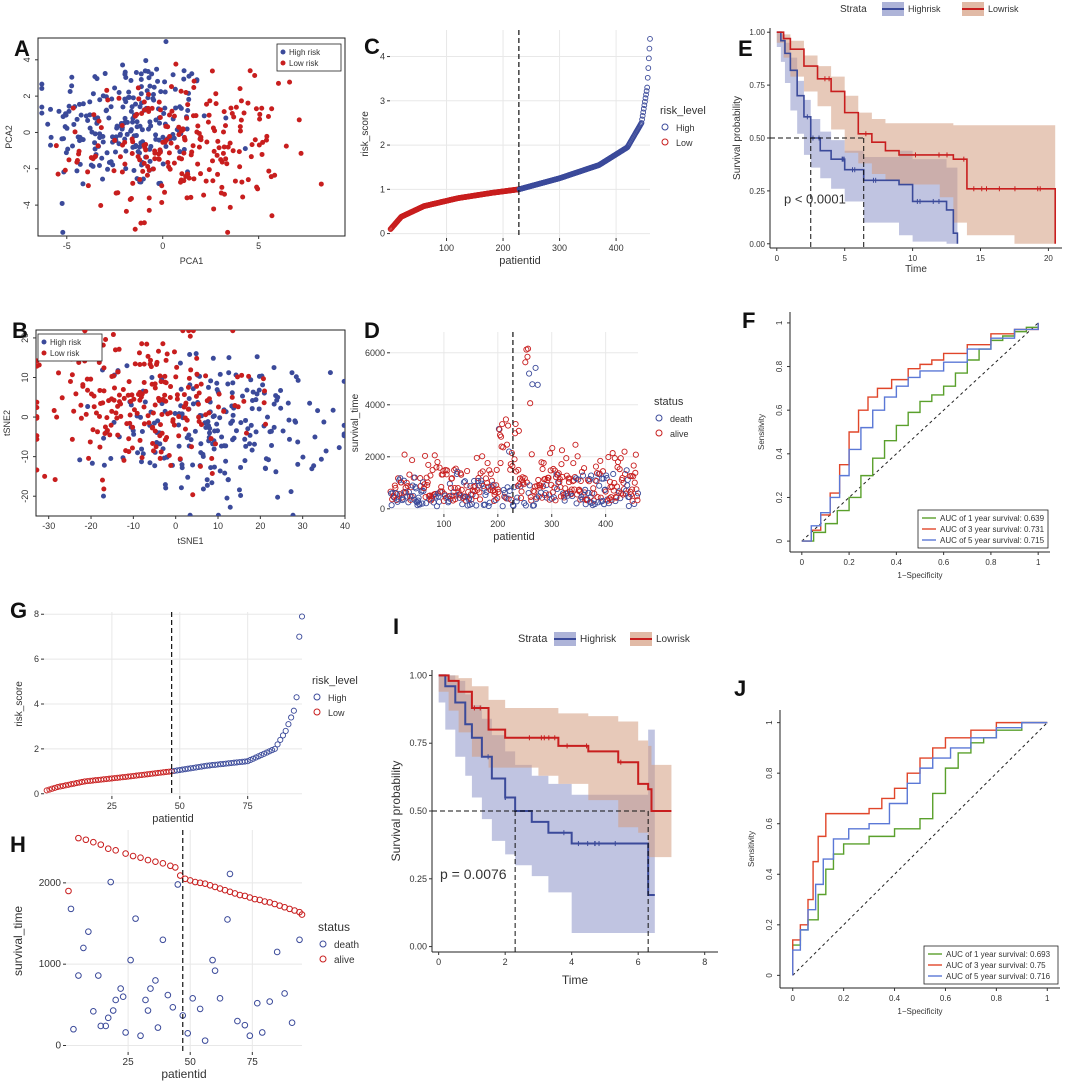 This screenshot has height=1084, width=1072. I want to click on legend: High risk Low risk, so click(70, 347).